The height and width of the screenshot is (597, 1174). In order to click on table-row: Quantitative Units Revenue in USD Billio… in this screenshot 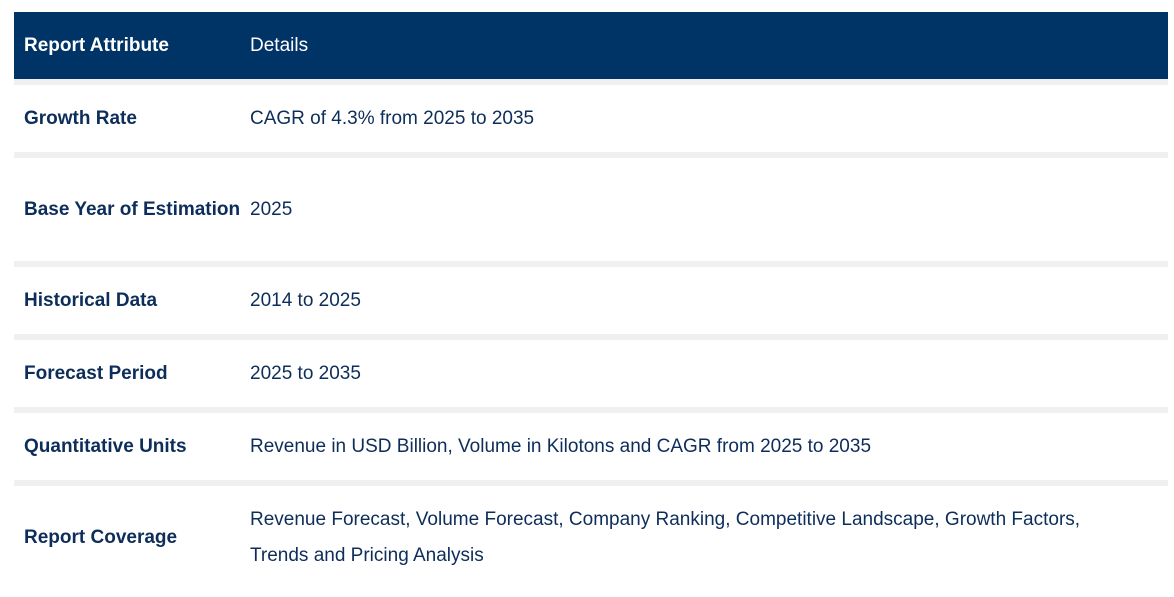, I will do `click(591, 446)`.